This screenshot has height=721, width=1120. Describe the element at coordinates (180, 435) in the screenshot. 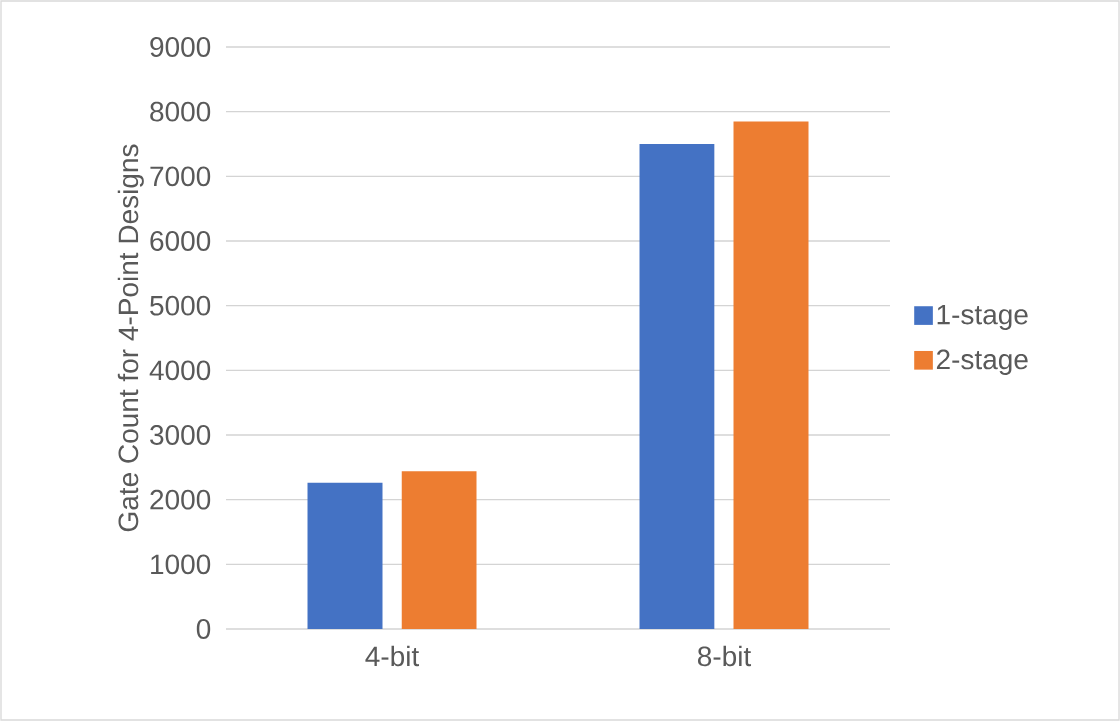

I see `y-tick-label: 3000` at that location.